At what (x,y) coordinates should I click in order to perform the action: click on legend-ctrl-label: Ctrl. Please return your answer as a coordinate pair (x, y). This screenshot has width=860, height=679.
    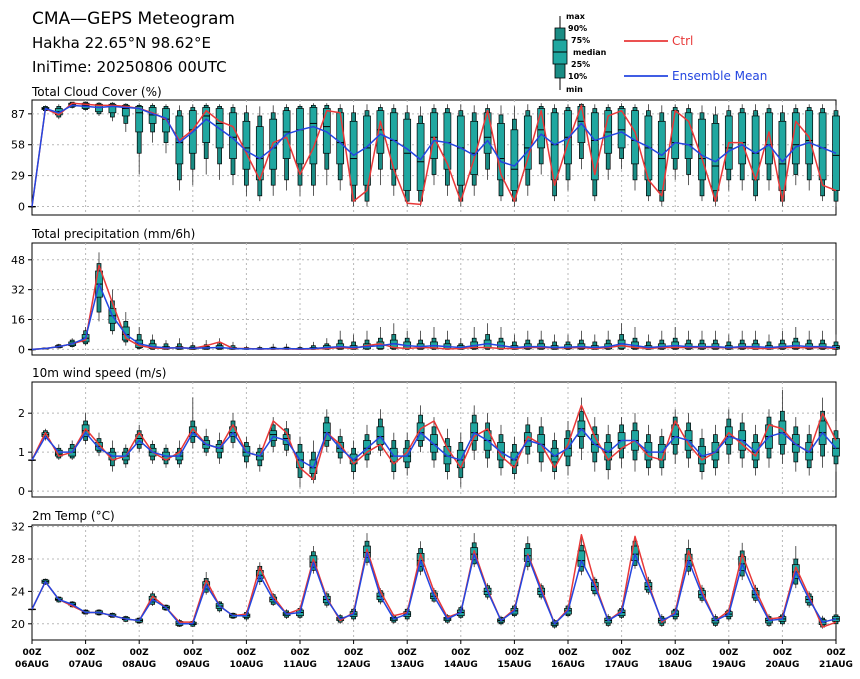
    Looking at the image, I should click on (682, 41).